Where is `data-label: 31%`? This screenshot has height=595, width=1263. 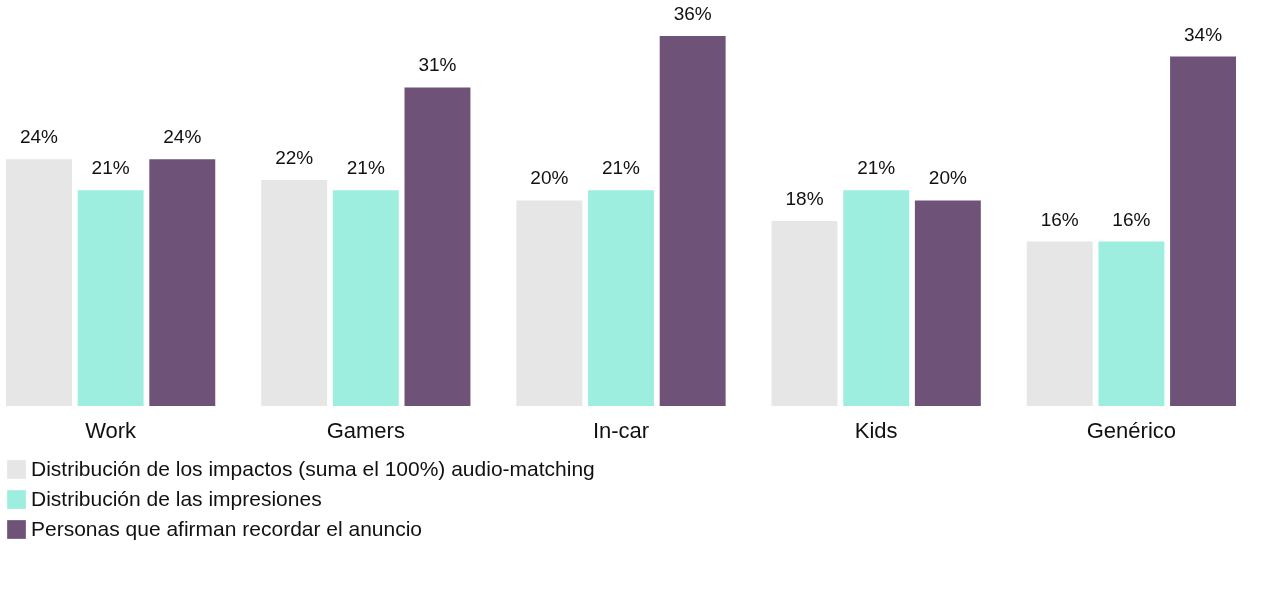 data-label: 31% is located at coordinates (437, 65).